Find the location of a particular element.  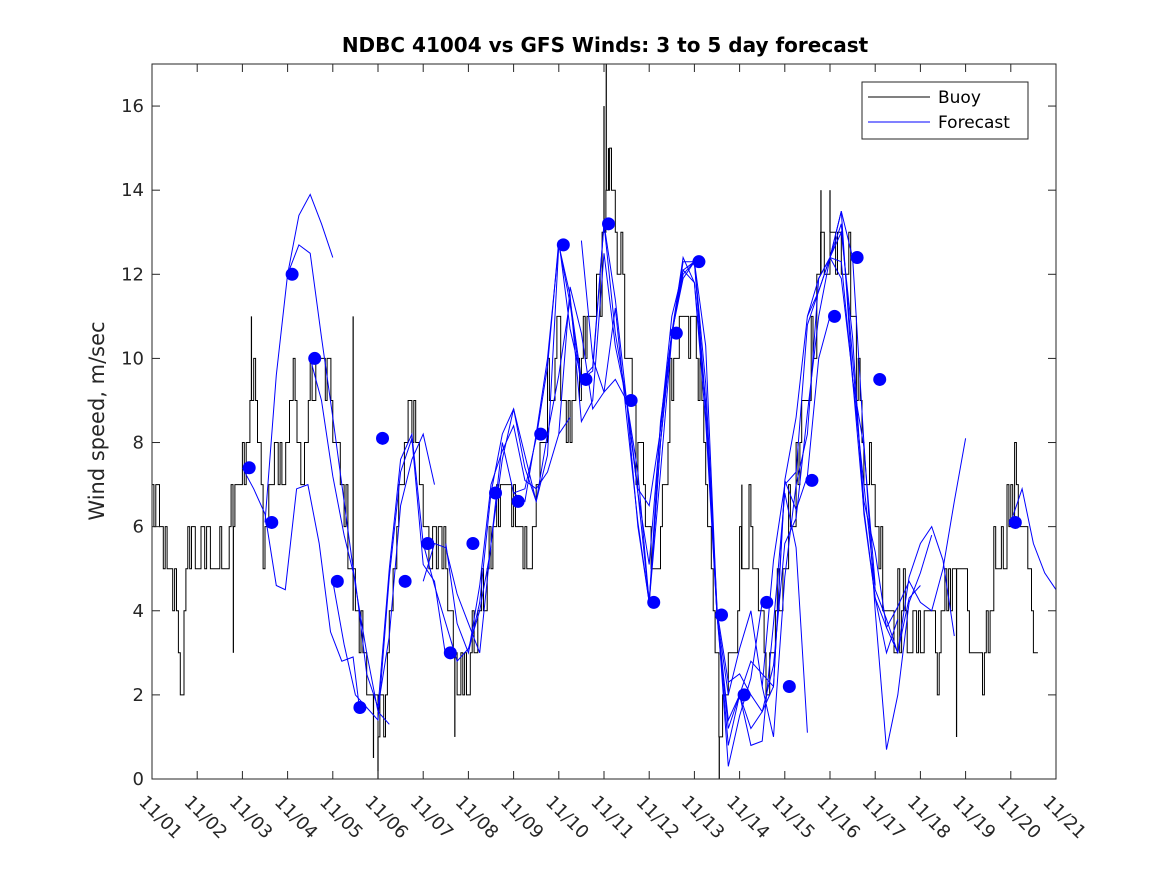

y-tick-label: 10 is located at coordinates (132, 358).